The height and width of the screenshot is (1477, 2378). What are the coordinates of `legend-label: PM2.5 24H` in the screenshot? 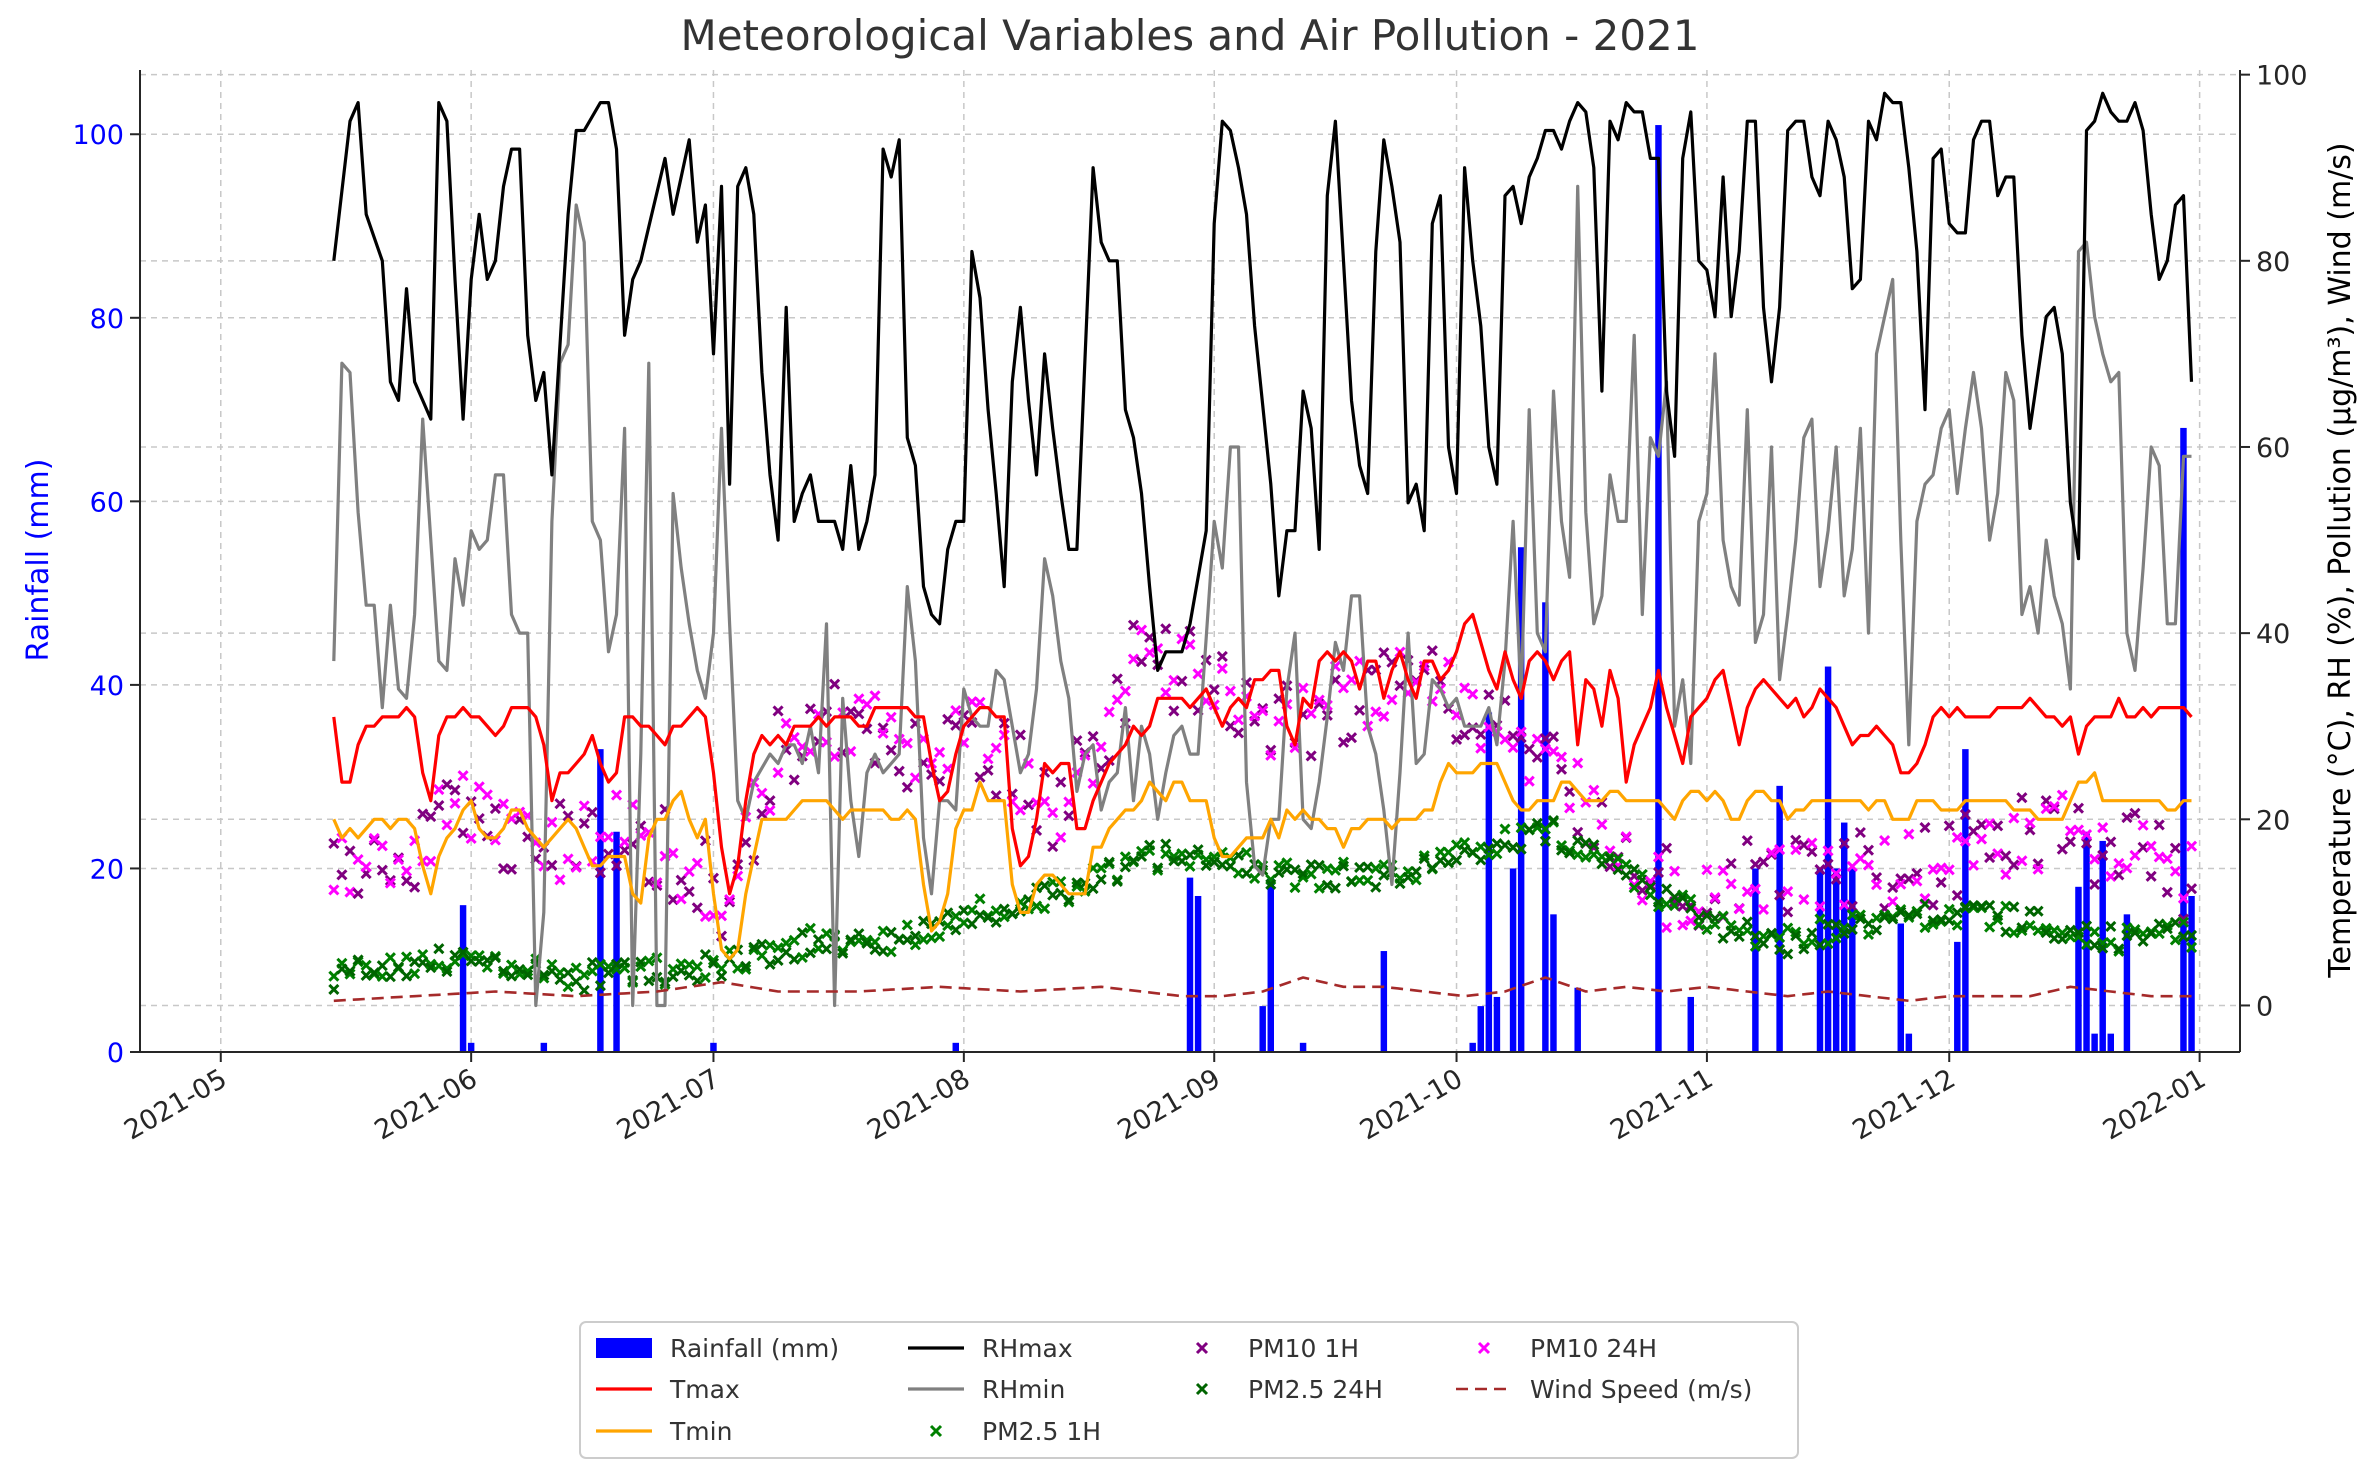 It's located at (1315, 1389).